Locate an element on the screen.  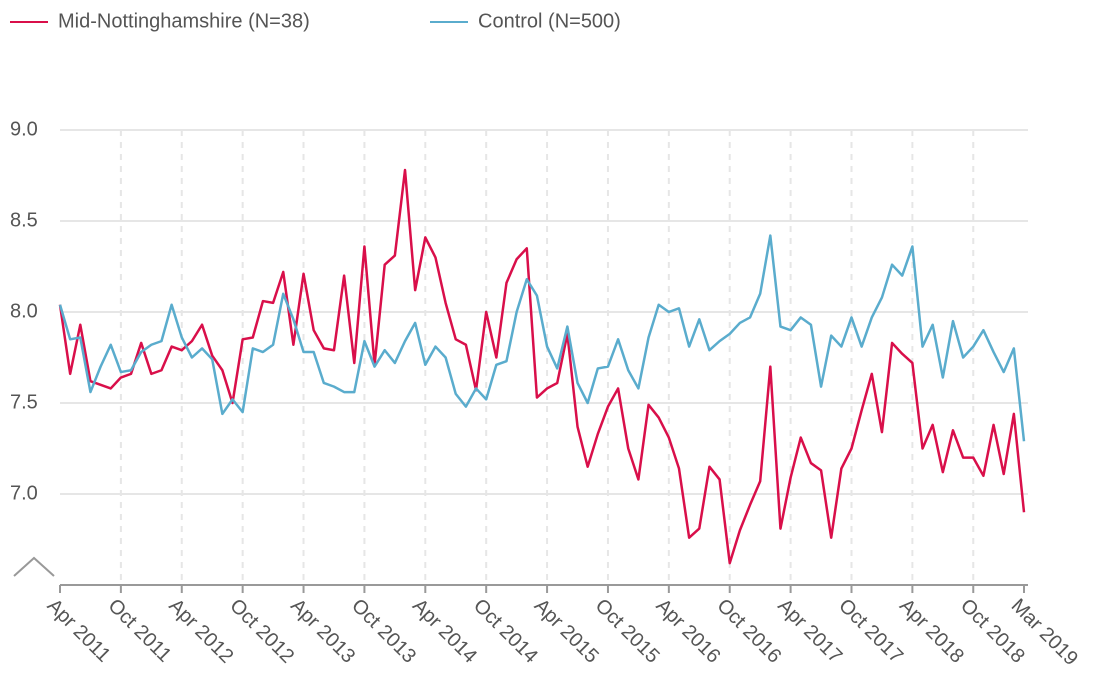
y-tick-label: 8.5 is located at coordinates (24, 220).